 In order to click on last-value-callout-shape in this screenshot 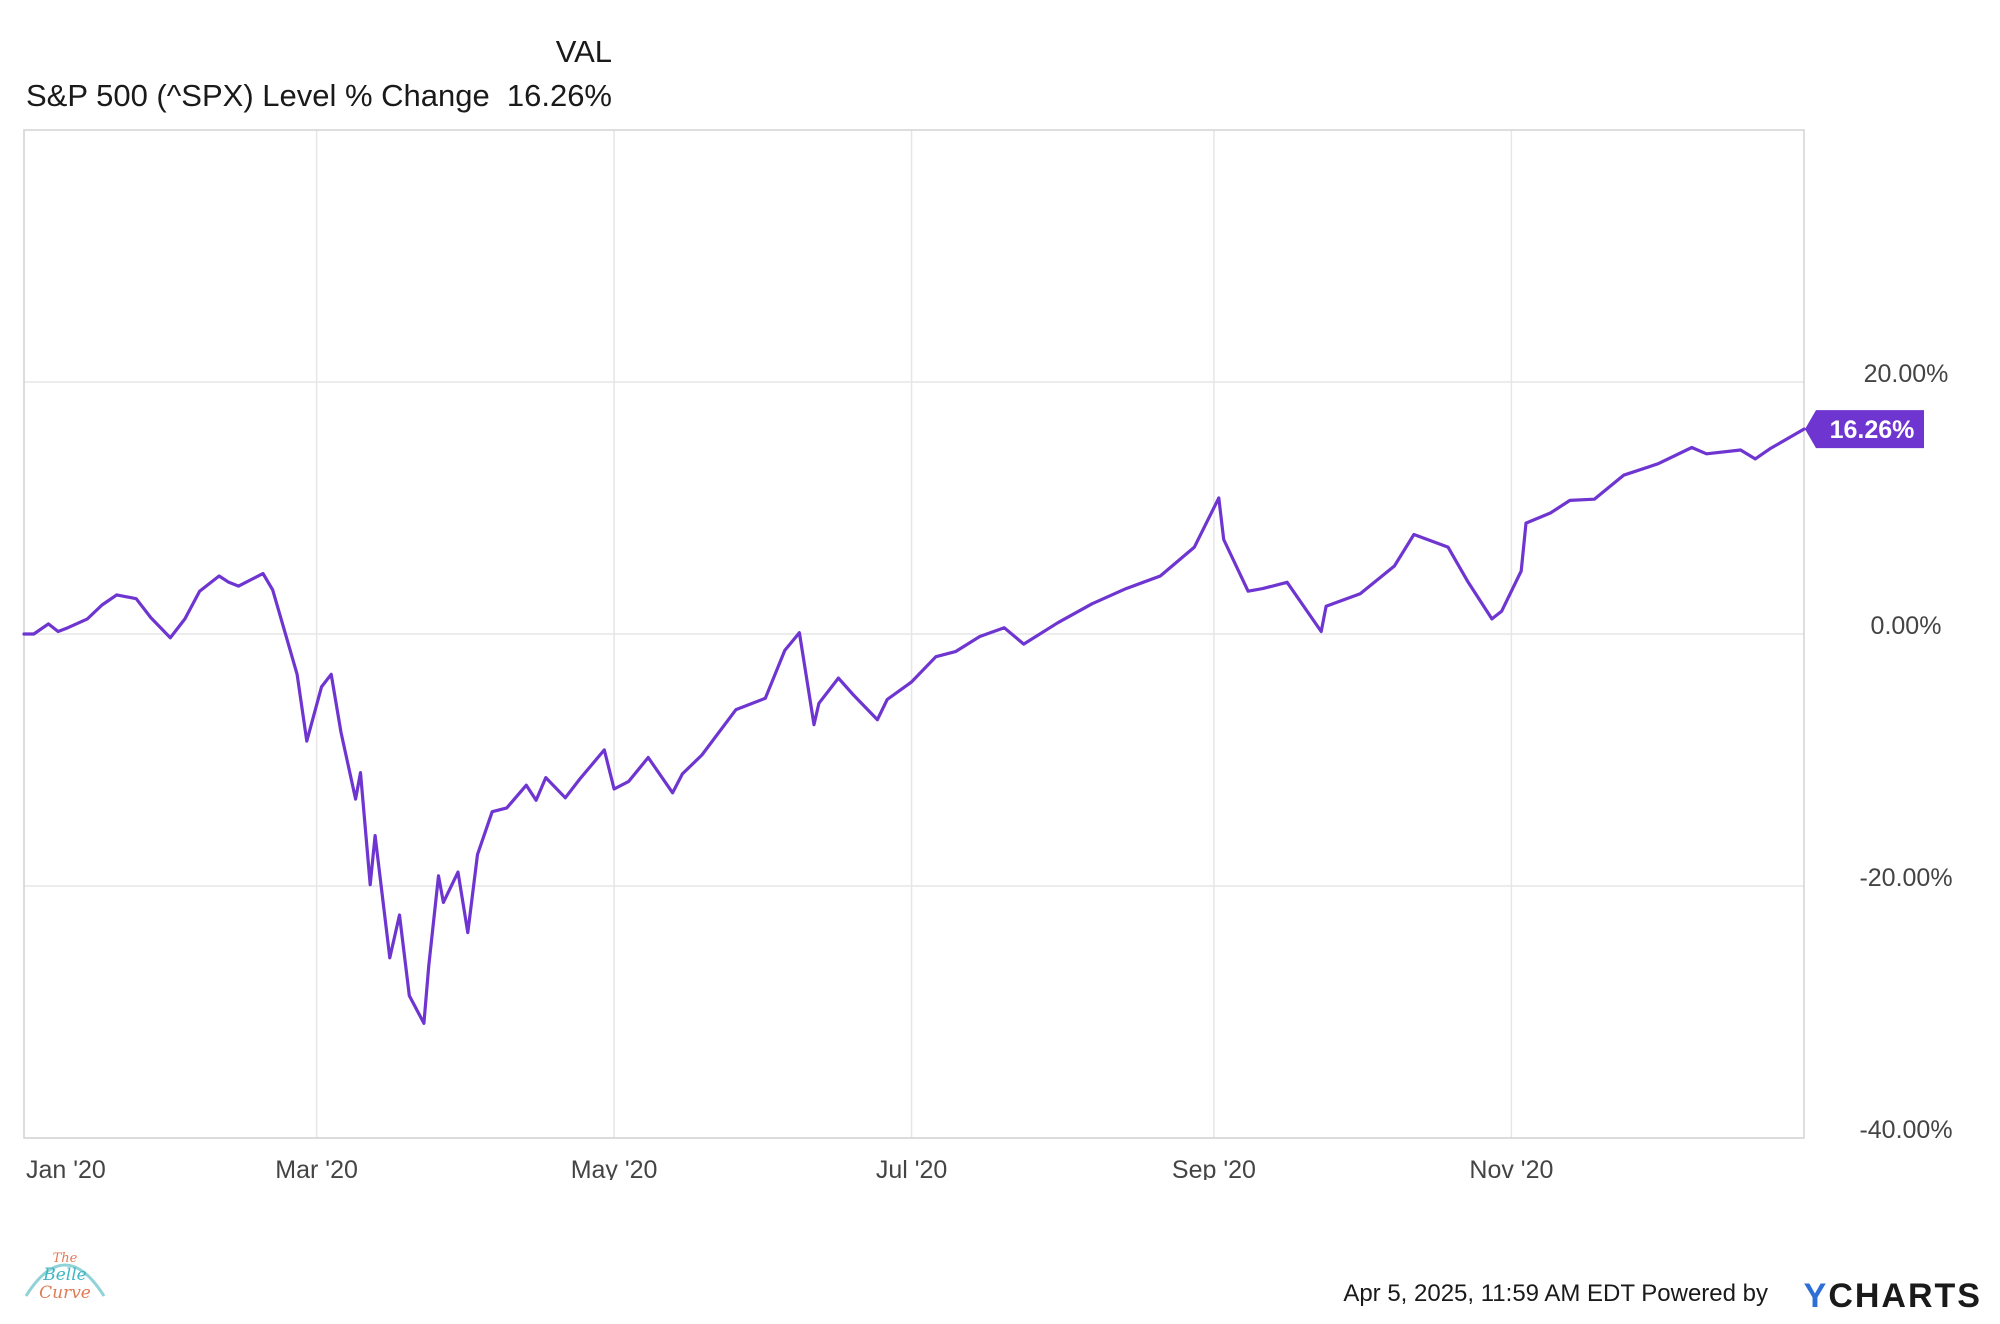, I will do `click(1864, 429)`.